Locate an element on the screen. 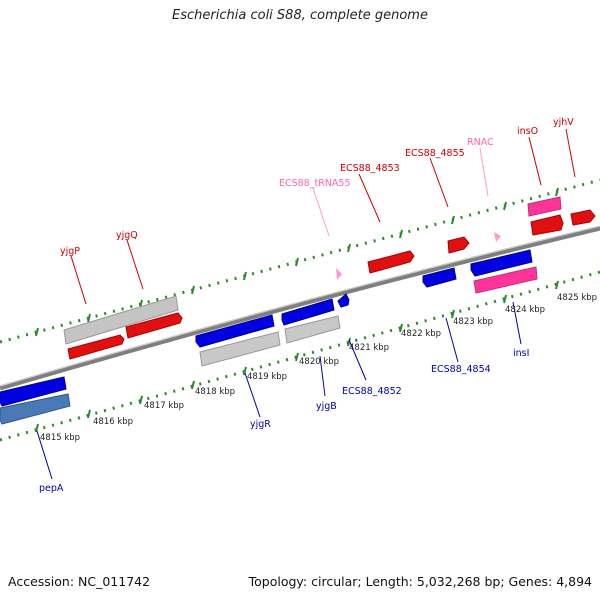 The width and height of the screenshot is (600, 600). label-insO: insO is located at coordinates (527, 131).